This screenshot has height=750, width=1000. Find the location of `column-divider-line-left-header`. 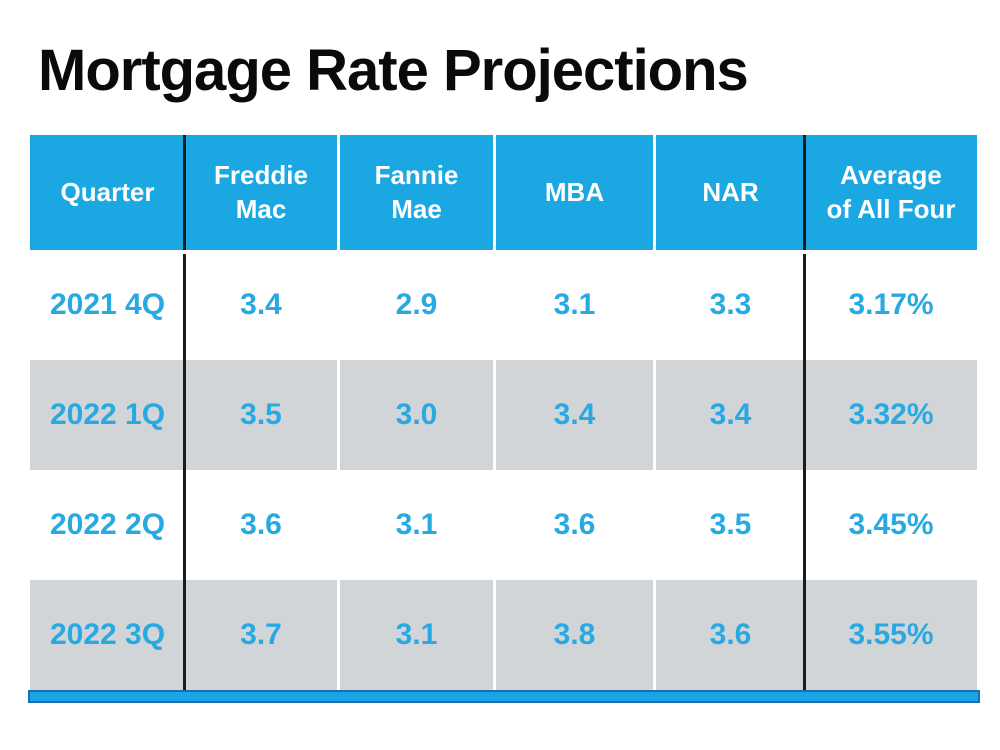

column-divider-line-left-header is located at coordinates (184, 192).